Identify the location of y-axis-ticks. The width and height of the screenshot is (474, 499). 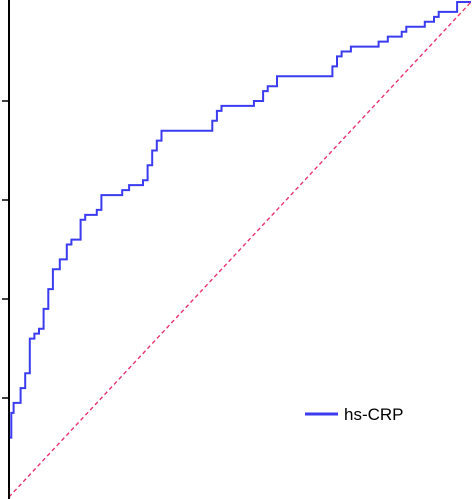
(5, 249).